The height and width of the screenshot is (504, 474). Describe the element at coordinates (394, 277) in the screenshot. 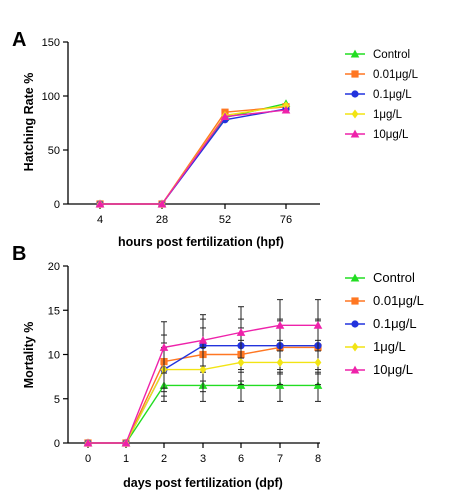

I see `panel-b-legend-label: Control` at that location.